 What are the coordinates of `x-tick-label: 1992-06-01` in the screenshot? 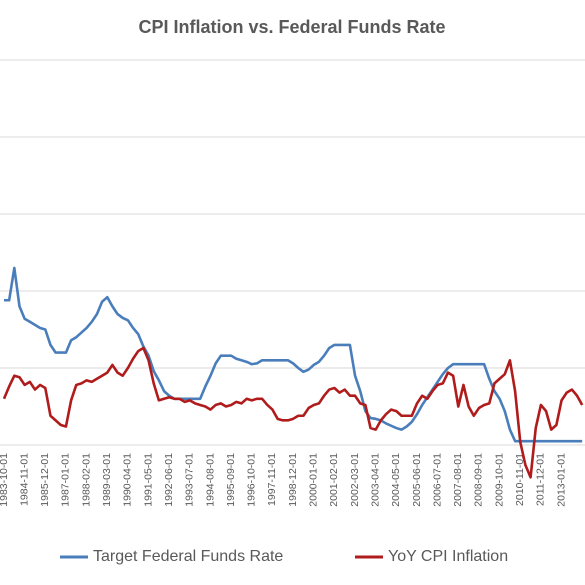 It's located at (169, 480).